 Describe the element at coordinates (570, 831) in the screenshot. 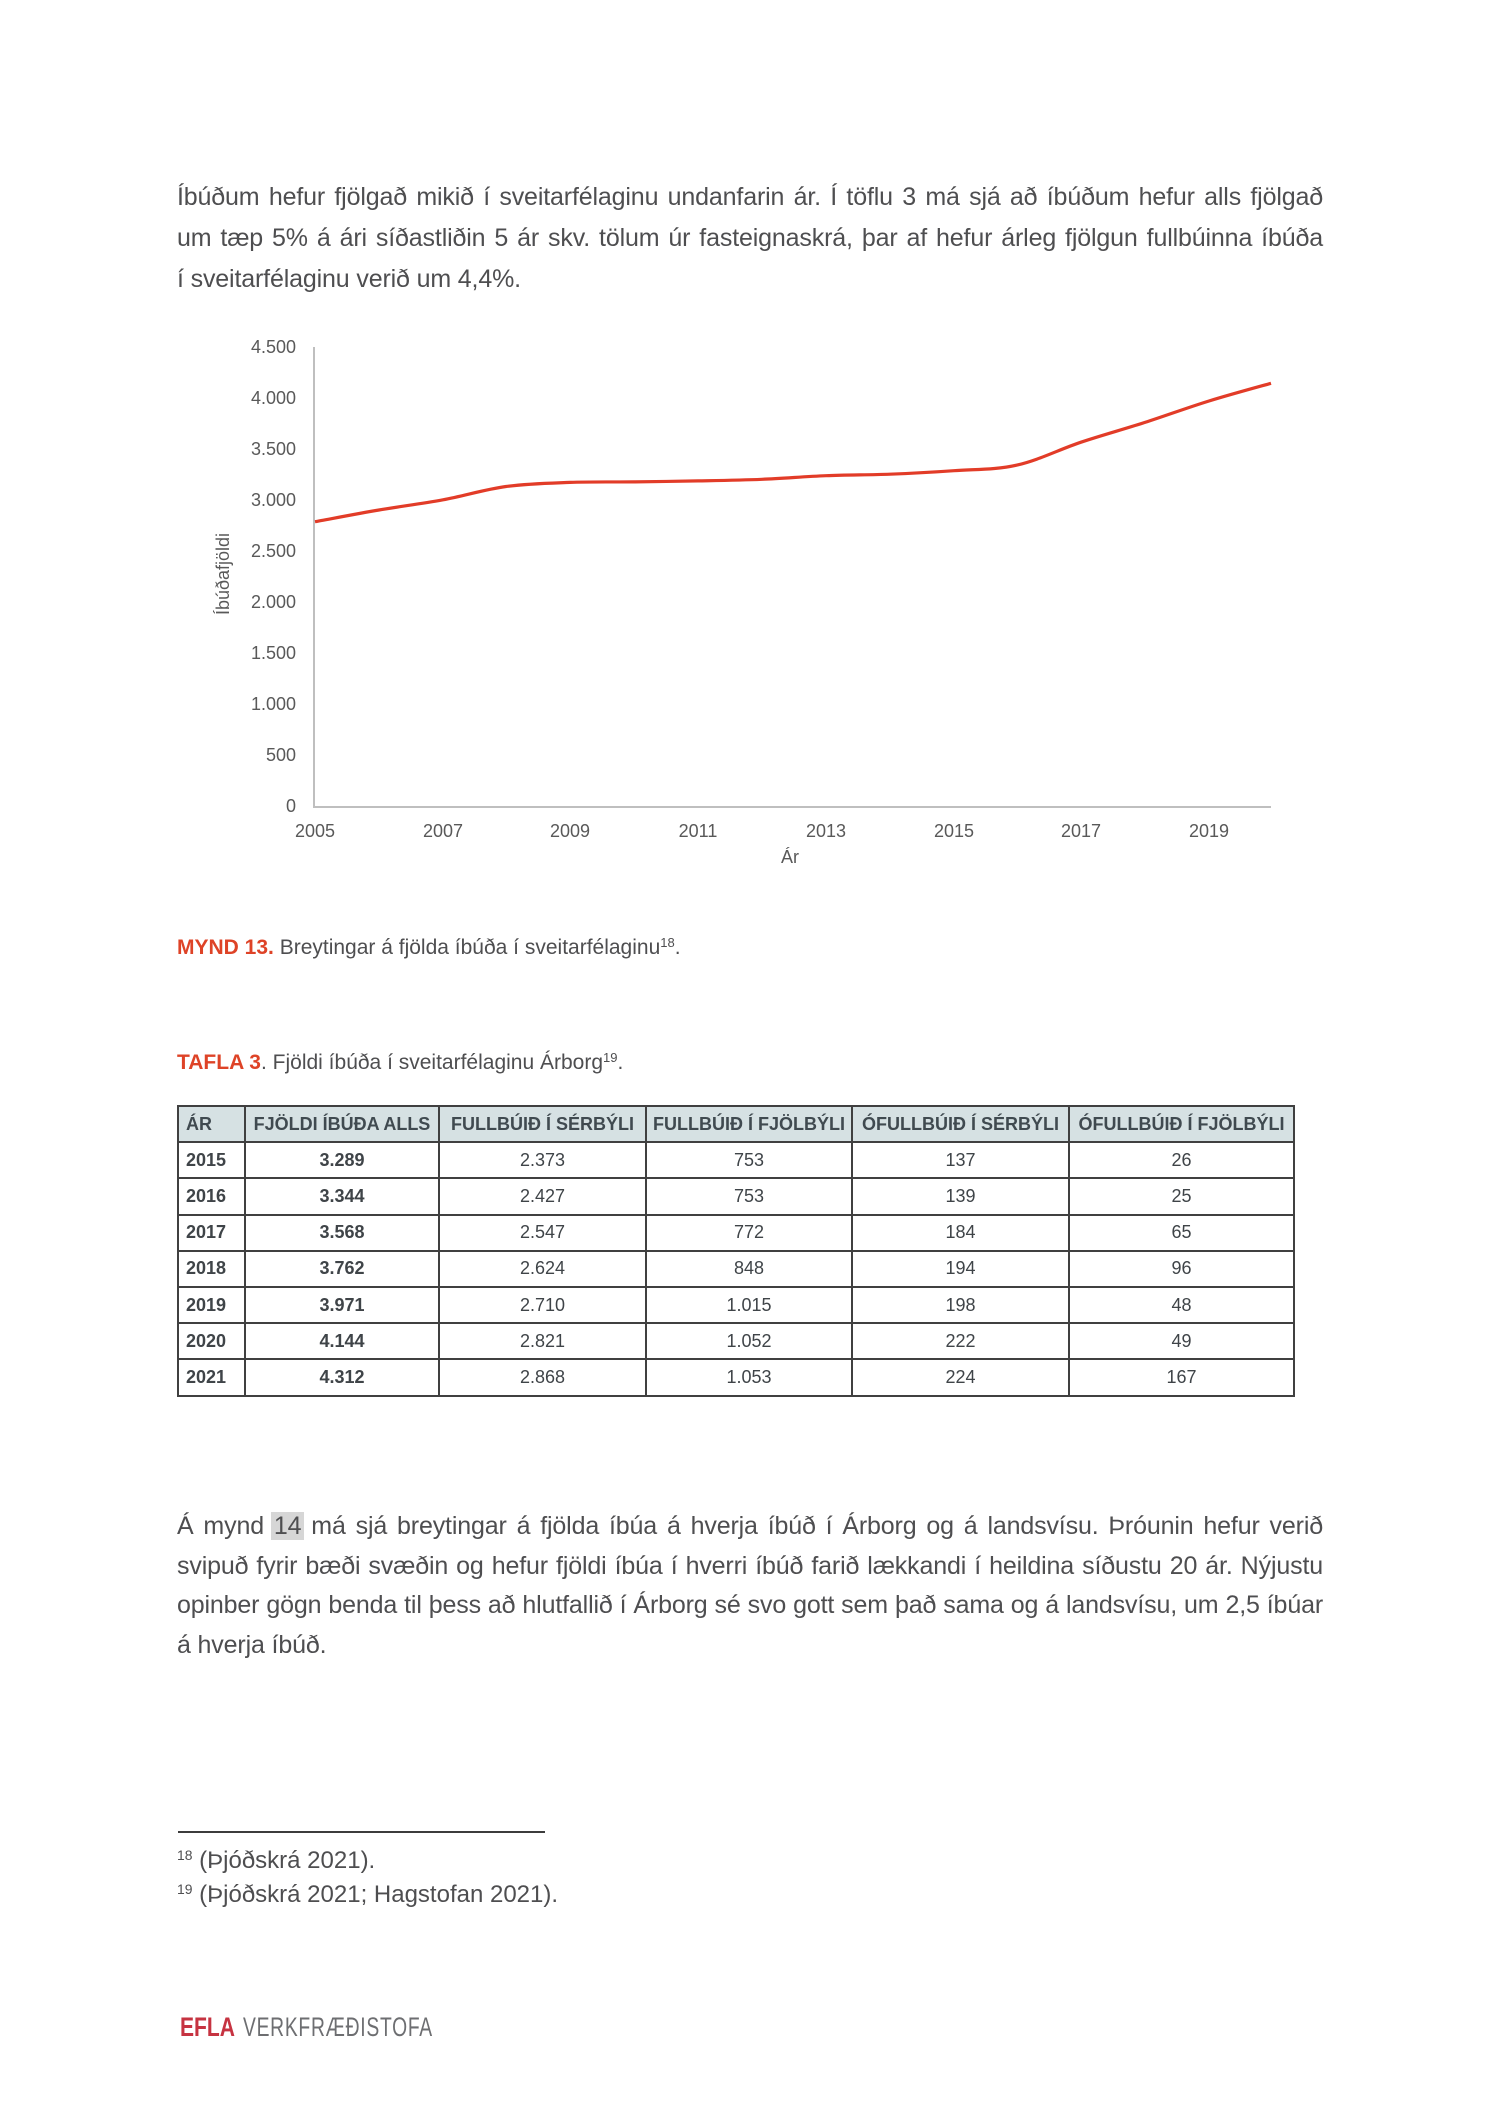

I see `svg-text: 2009` at that location.